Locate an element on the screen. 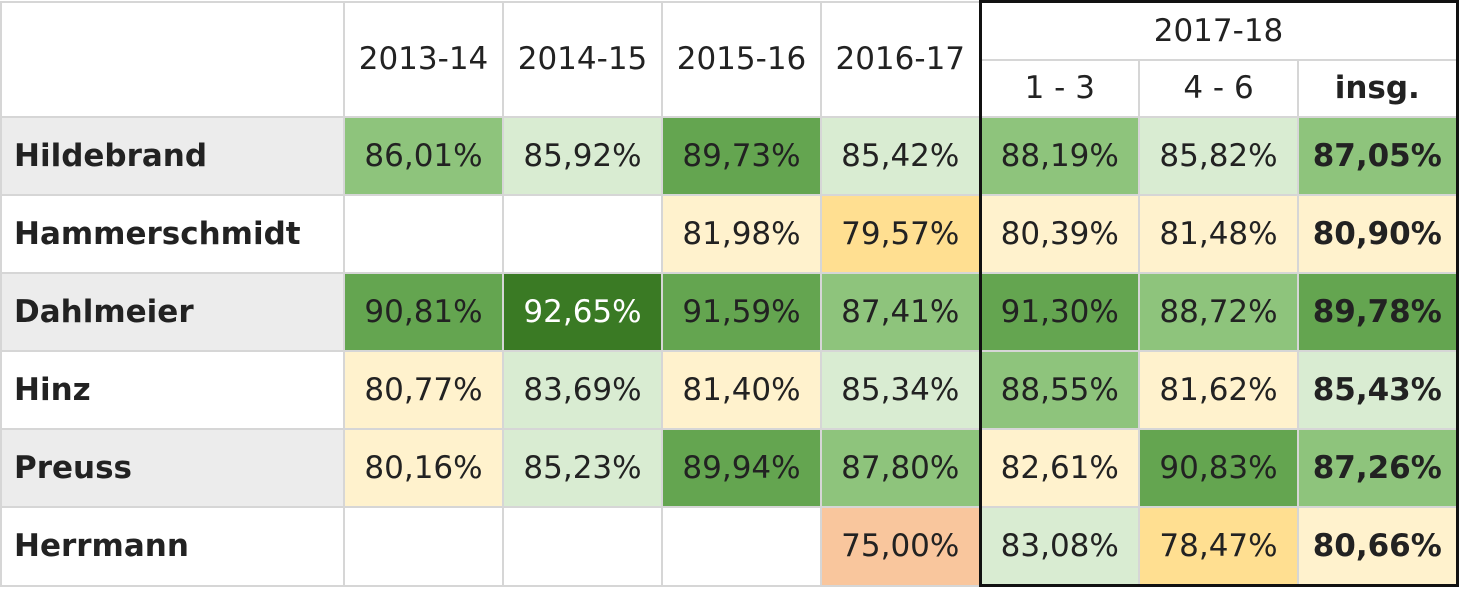 The height and width of the screenshot is (592, 1460). value-cell: 91,30% is located at coordinates (1059, 311).